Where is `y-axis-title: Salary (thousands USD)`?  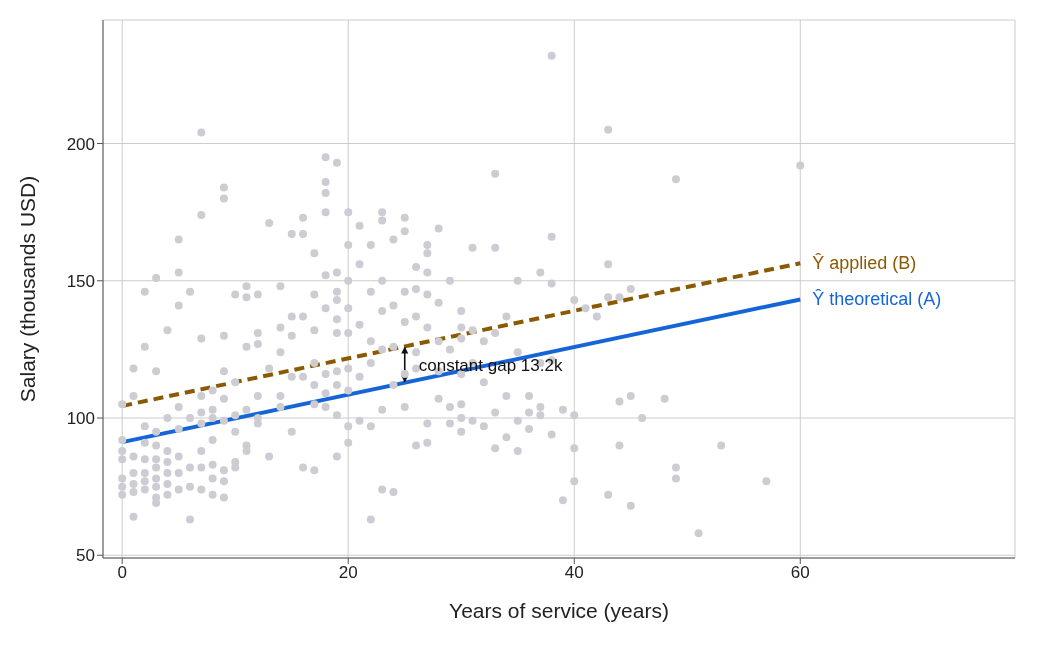
y-axis-title: Salary (thousands USD) is located at coordinates (28, 289).